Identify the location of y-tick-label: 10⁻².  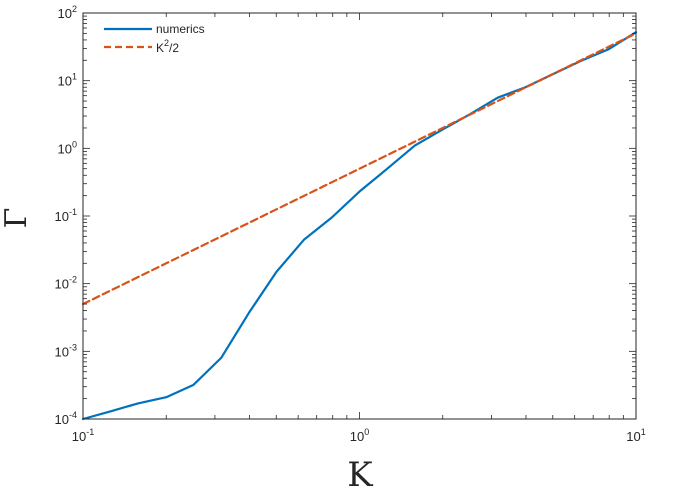
(66, 283).